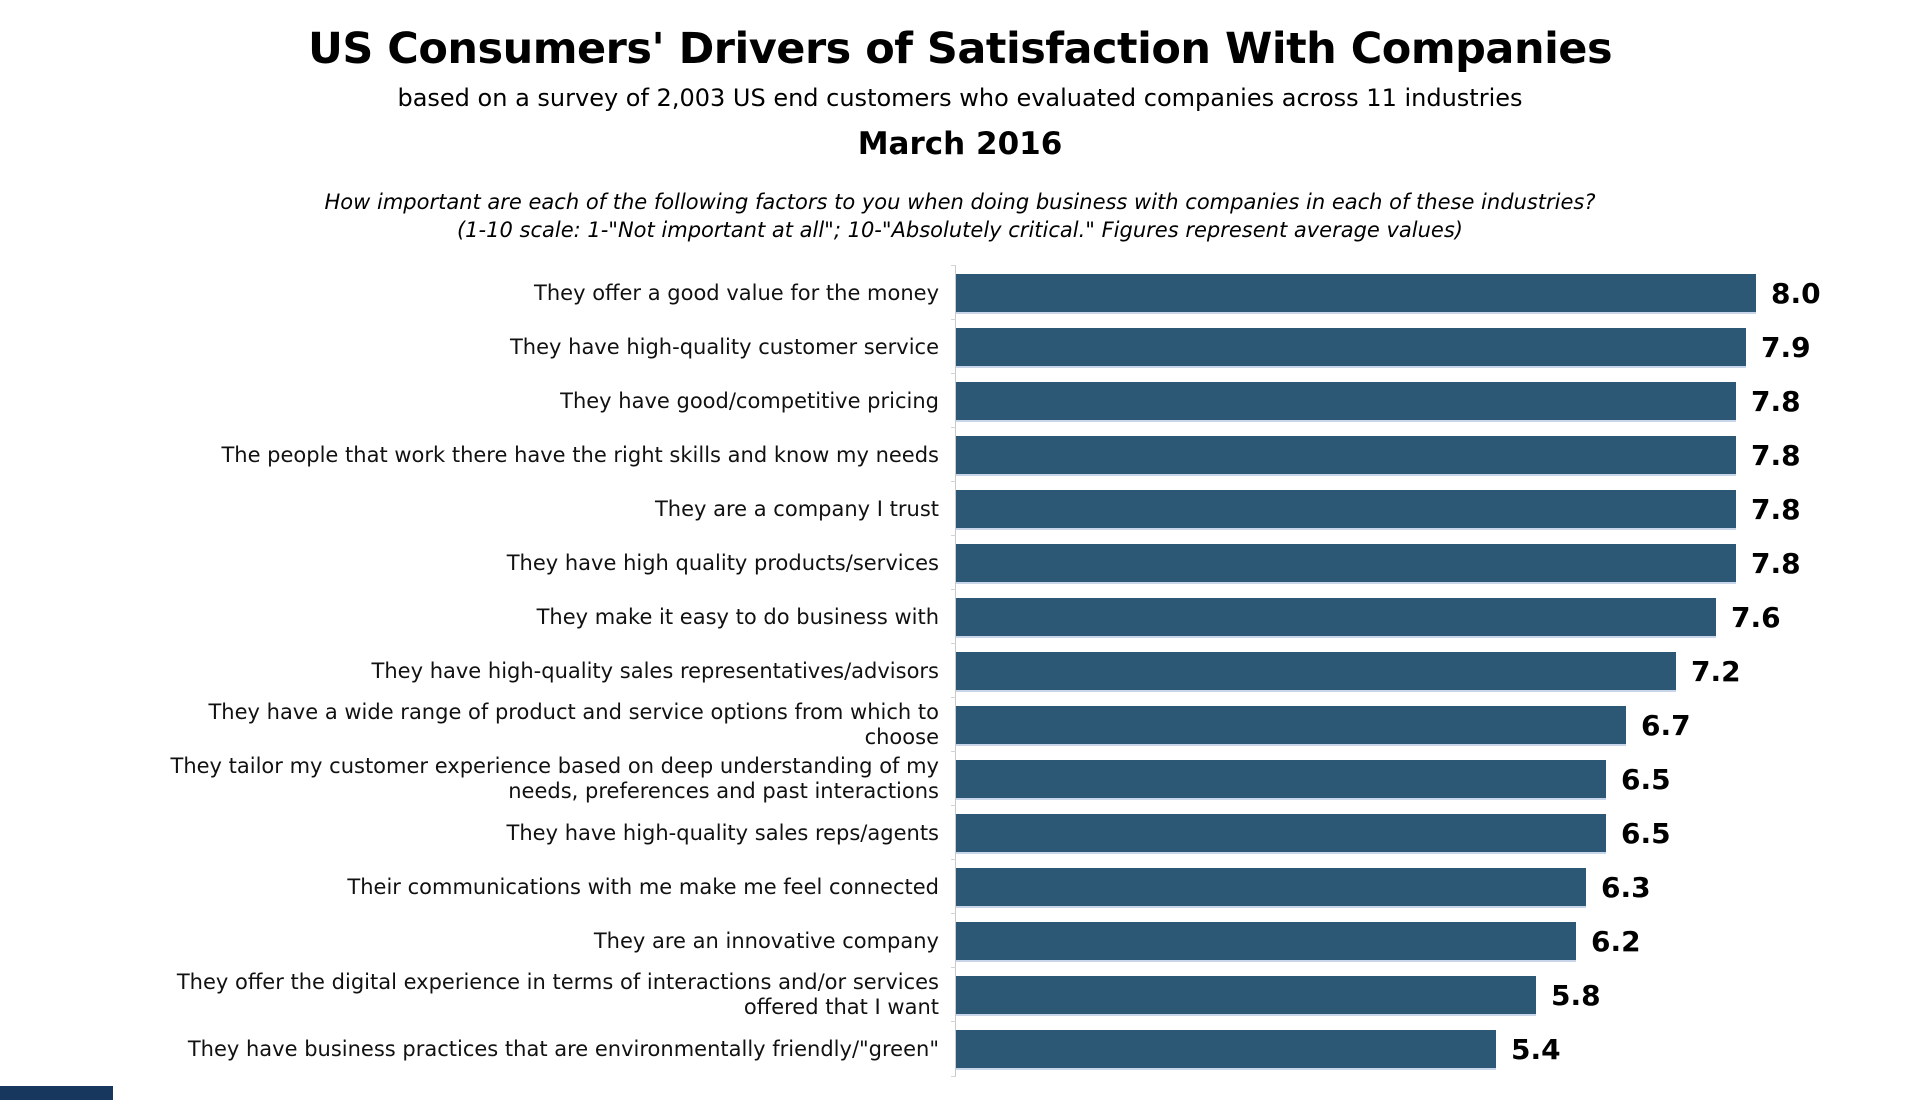  I want to click on category-label: They are an innovative company, so click(766, 940).